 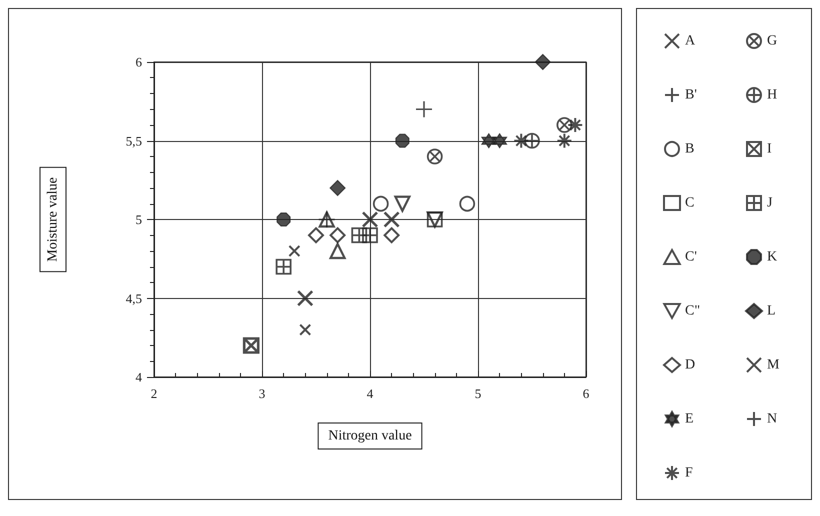 I want to click on legend-label: D, so click(x=690, y=365).